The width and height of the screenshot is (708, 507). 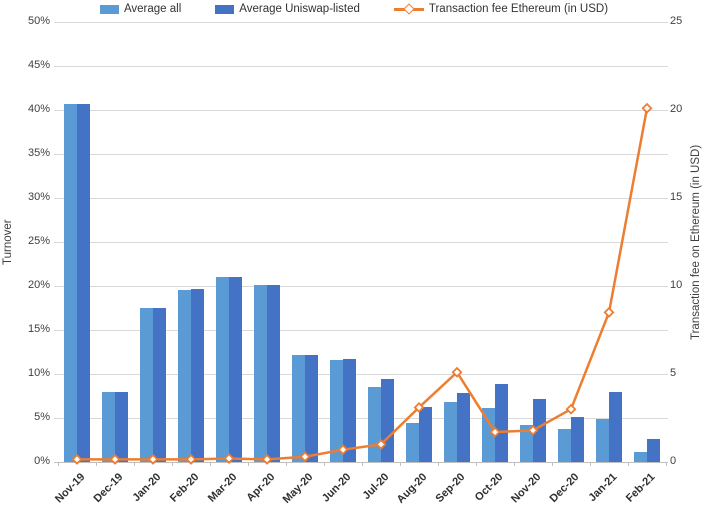 What do you see at coordinates (696, 242) in the screenshot?
I see `y-axis-title-right: Transaction fee on Ethereum (in USD)` at bounding box center [696, 242].